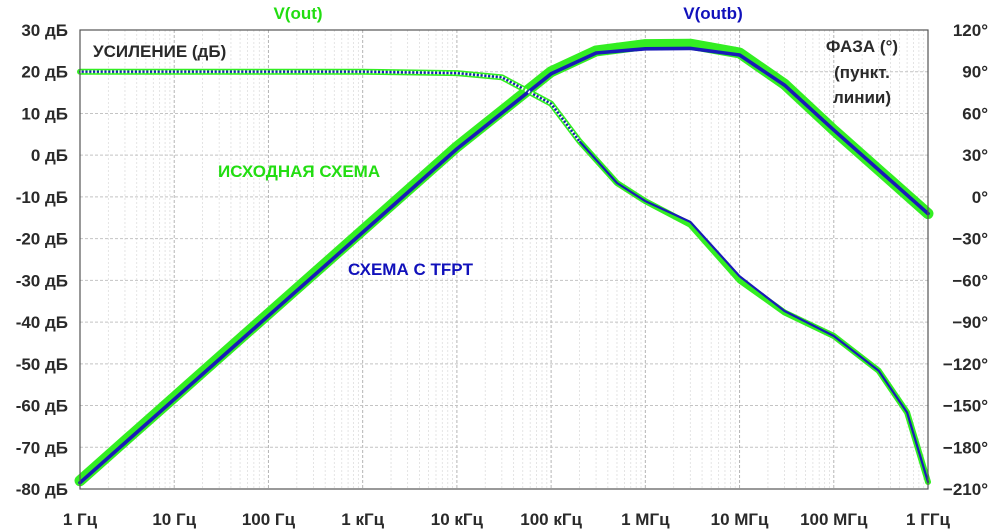 This screenshot has width=1000, height=532. I want to click on y-right-tick-label: 120°, so click(970, 30).